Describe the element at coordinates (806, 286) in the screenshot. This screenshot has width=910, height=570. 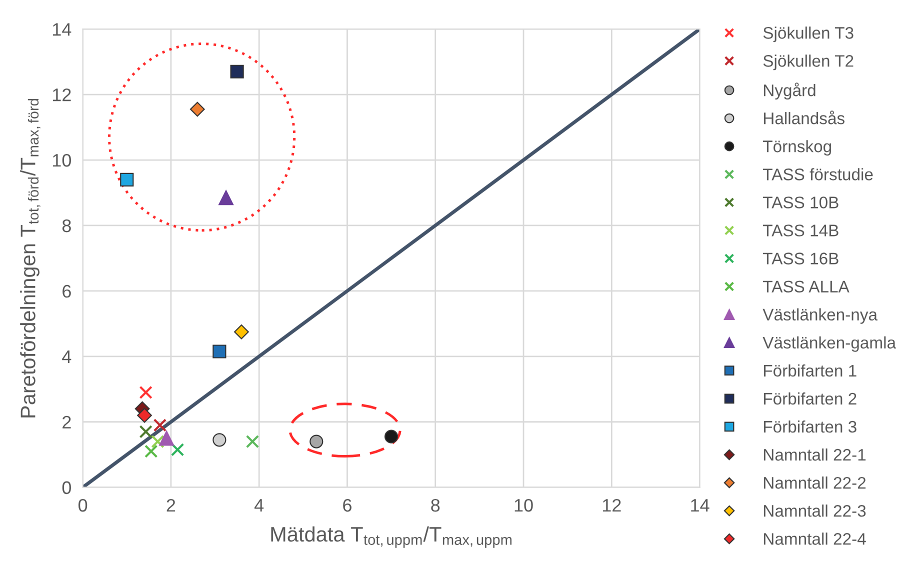
I see `legend-label: TASS ALLA` at that location.